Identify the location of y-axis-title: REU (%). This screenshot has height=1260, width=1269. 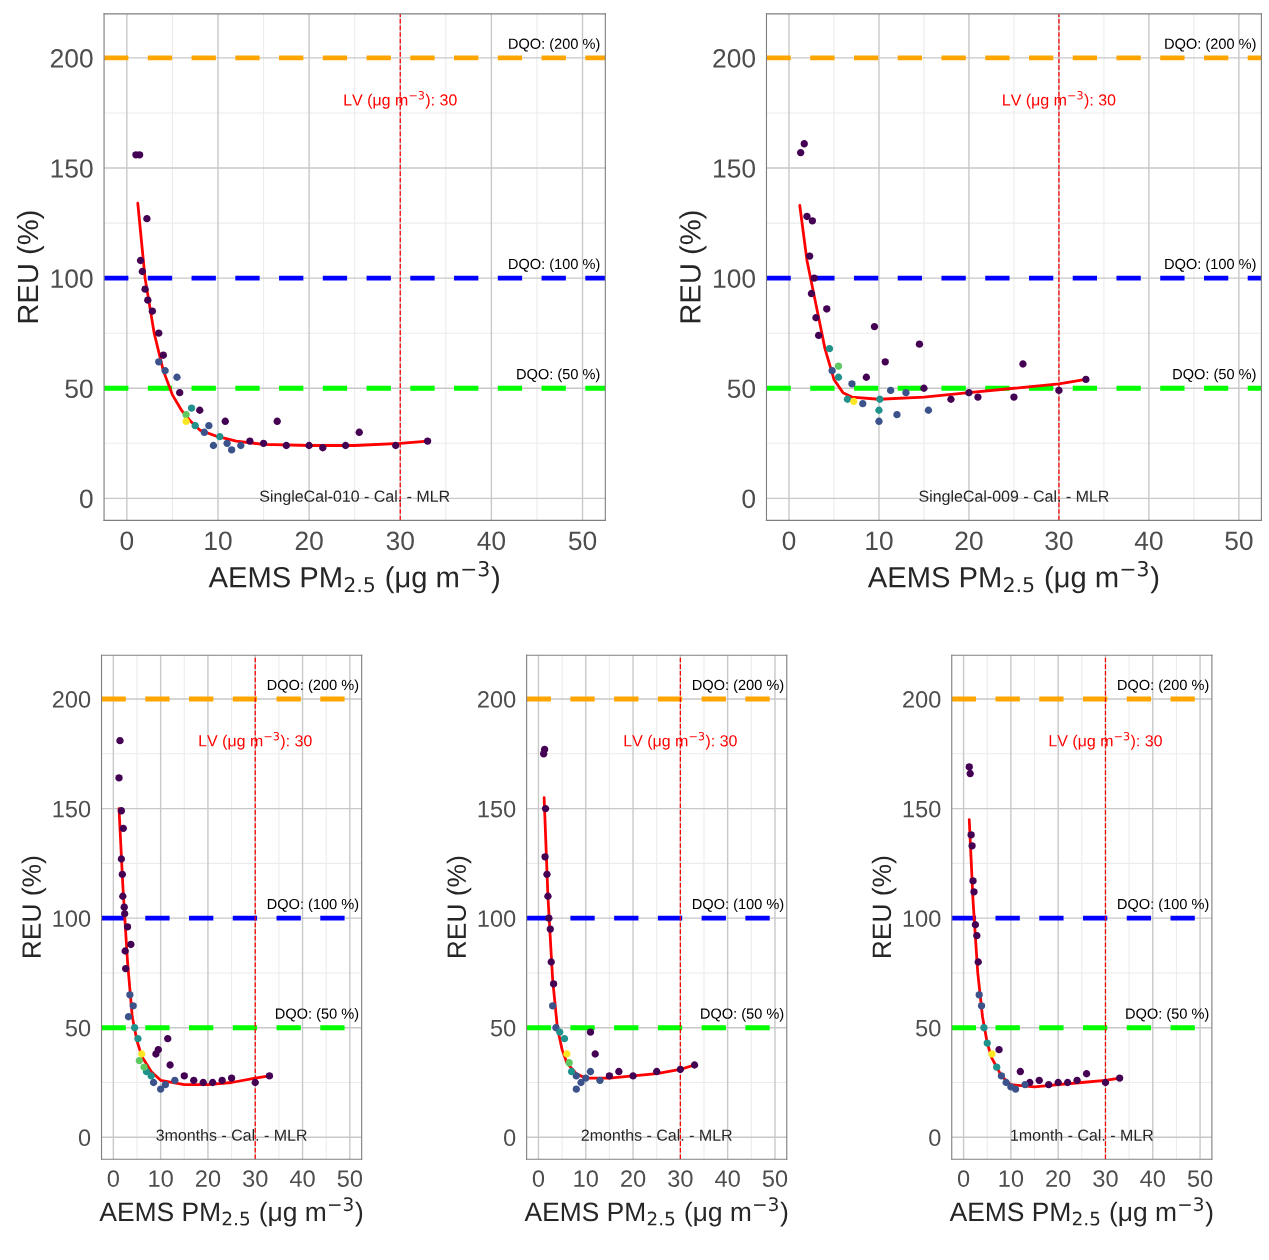
(884, 907).